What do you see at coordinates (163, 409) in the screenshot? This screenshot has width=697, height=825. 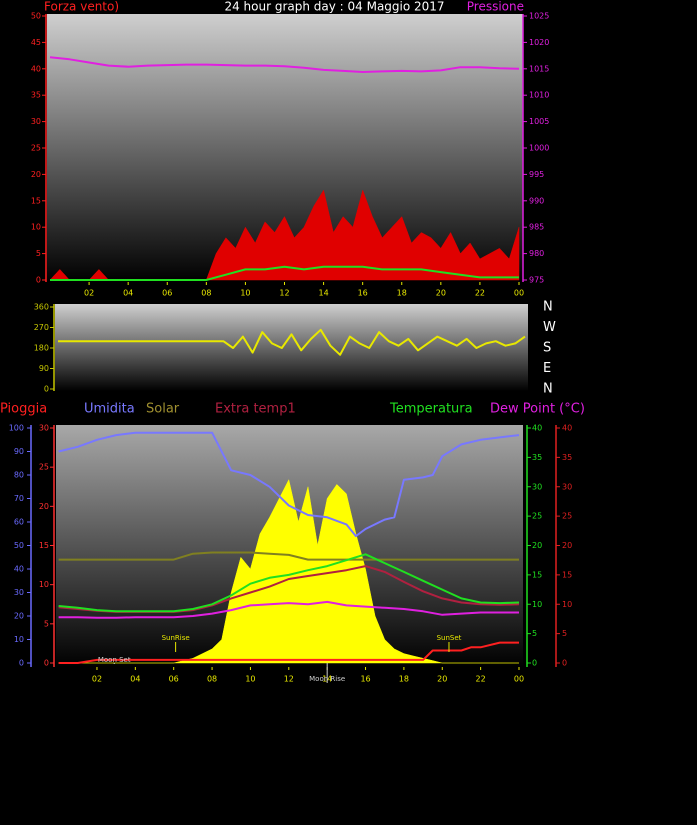 I see `legend-label: Solar` at bounding box center [163, 409].